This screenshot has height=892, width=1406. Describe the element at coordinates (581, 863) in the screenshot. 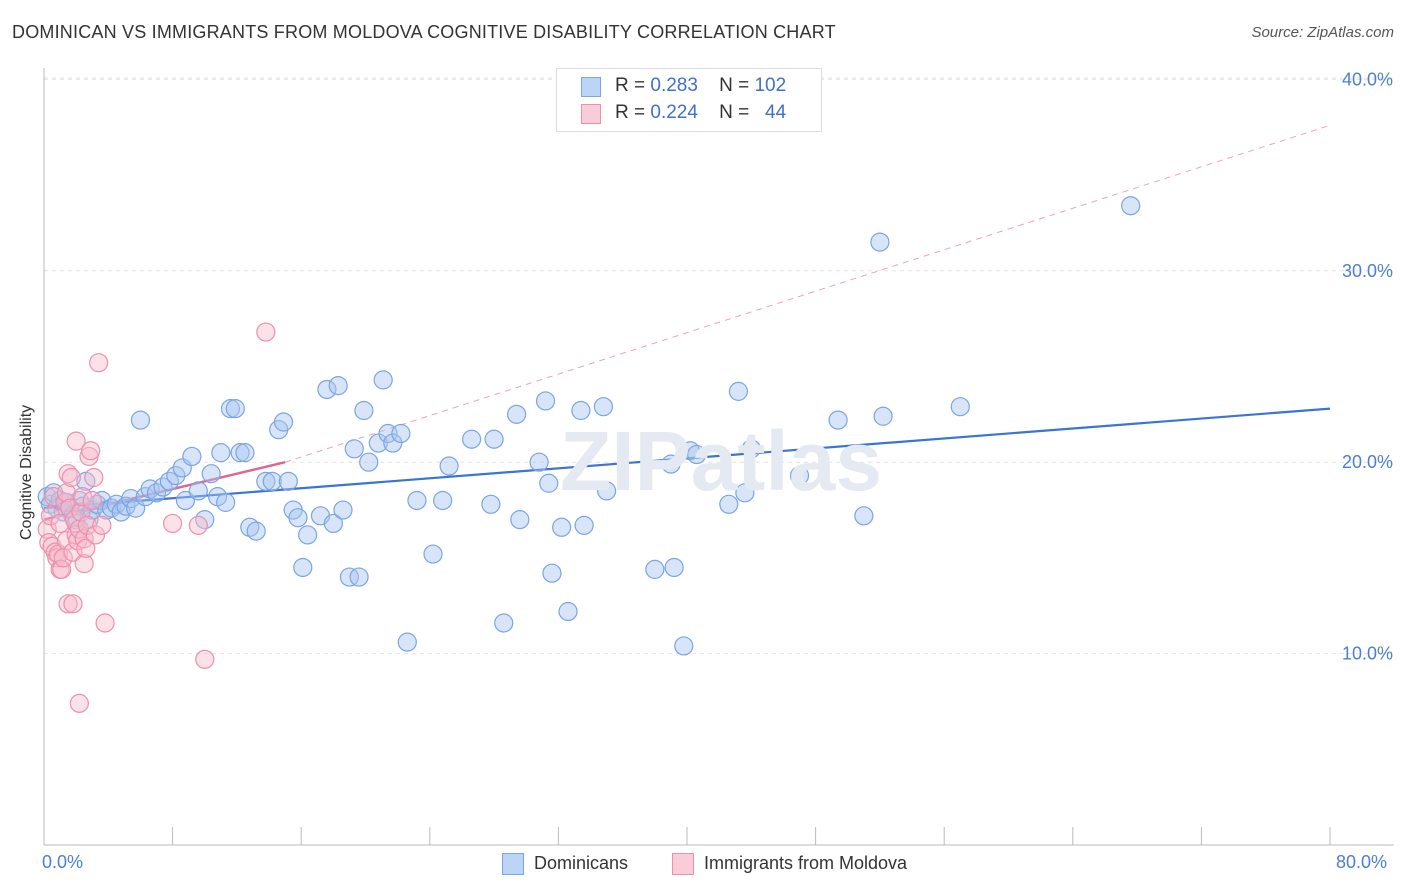

I see `legend-label: Dominicans` at that location.